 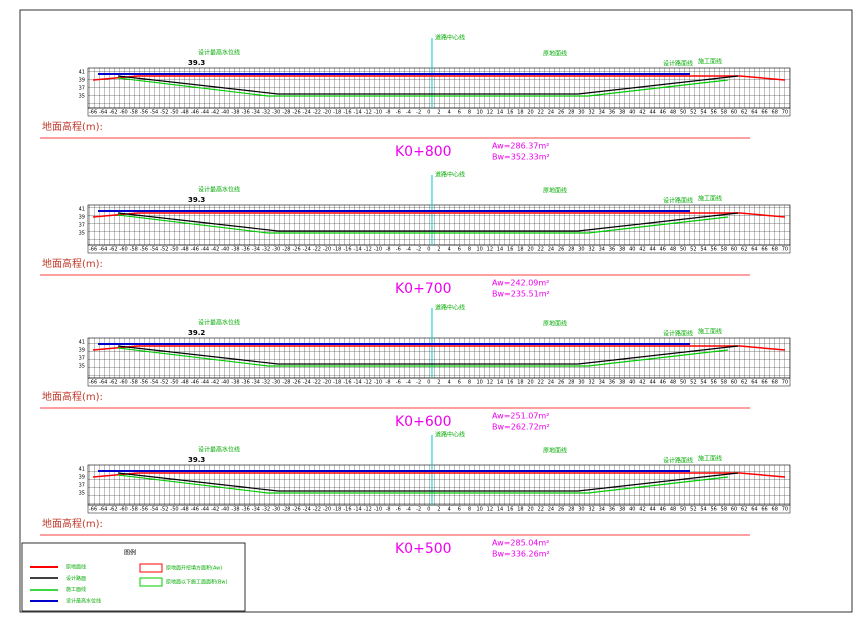 What do you see at coordinates (428, 113) in the screenshot?
I see `x-tick-label: 0` at bounding box center [428, 113].